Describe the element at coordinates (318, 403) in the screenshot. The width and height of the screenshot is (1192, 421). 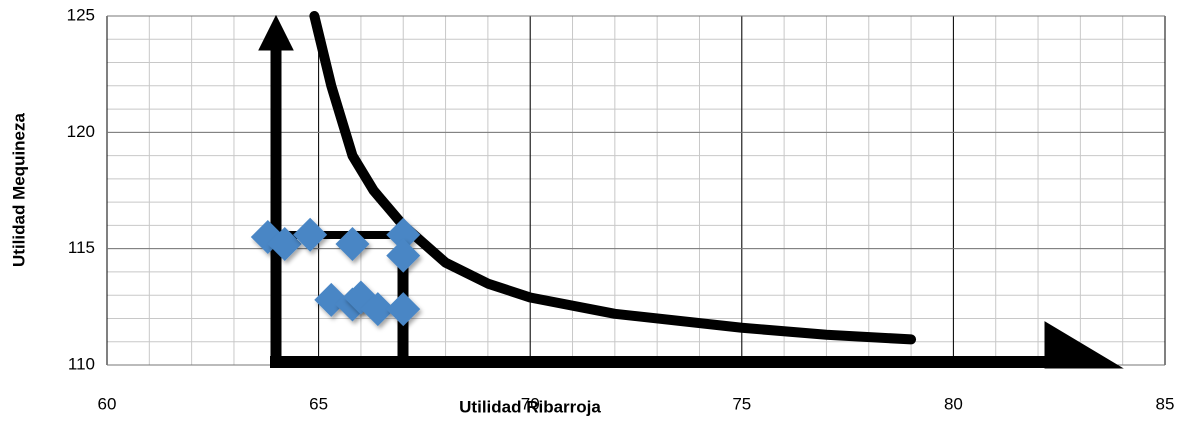
I see `x-tick-label: 65` at that location.